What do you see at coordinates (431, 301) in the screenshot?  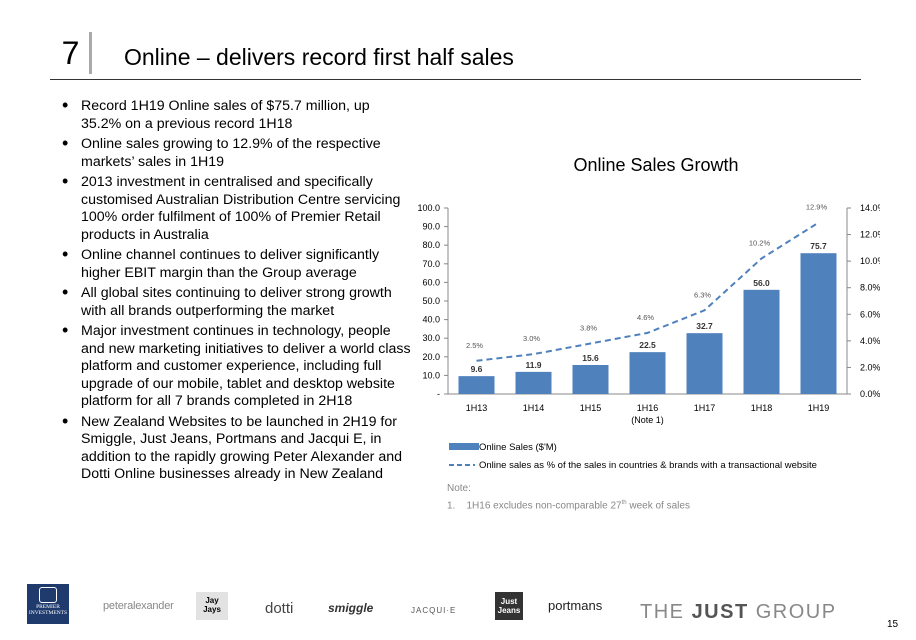 I see `left-tick-label: 50.0` at bounding box center [431, 301].